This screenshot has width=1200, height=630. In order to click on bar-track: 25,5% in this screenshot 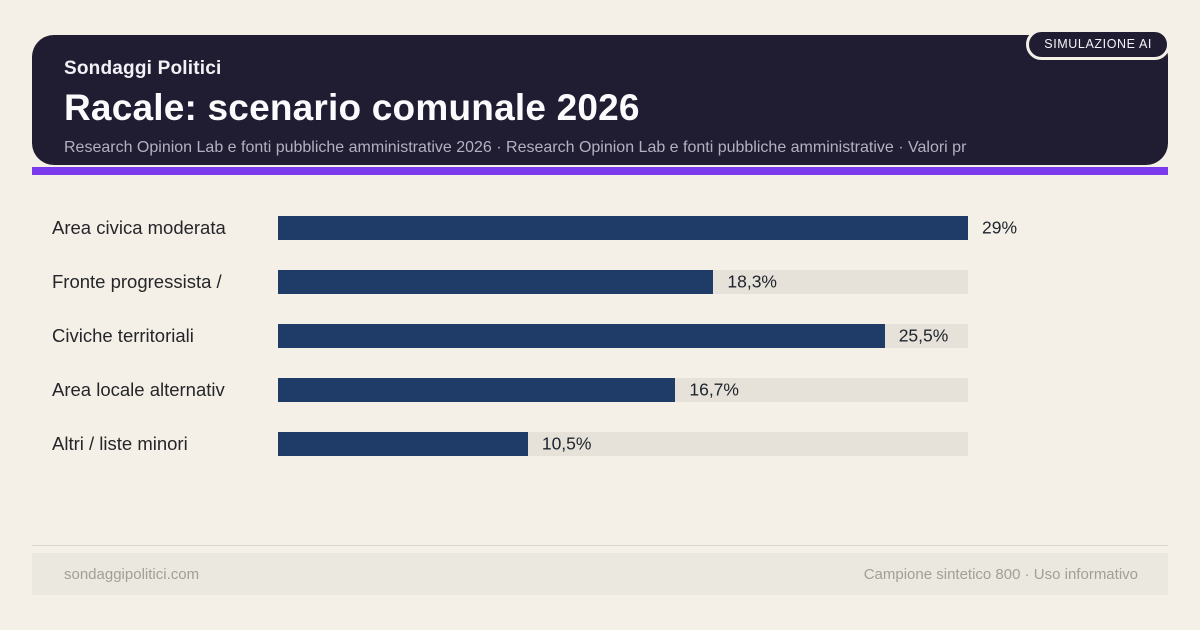, I will do `click(623, 336)`.